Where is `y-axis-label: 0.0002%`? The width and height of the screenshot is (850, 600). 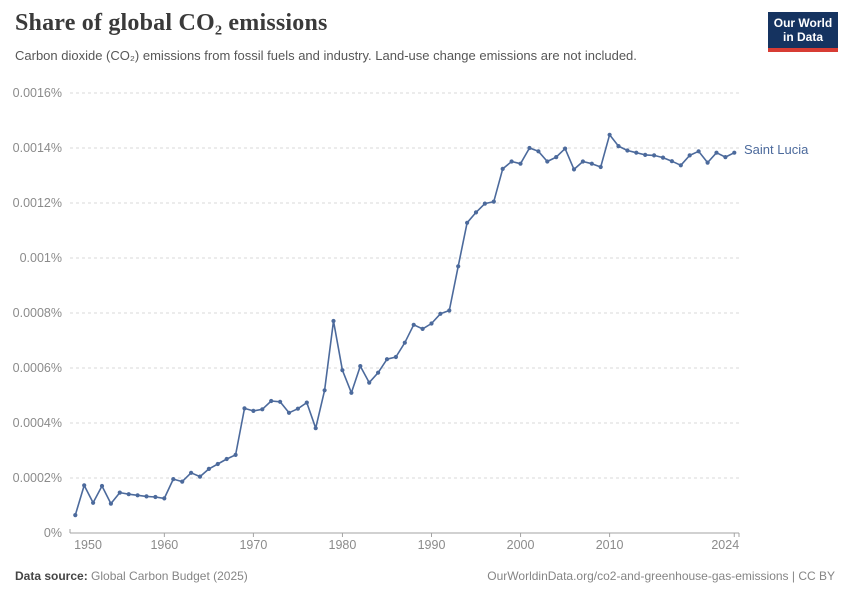 y-axis-label: 0.0002% is located at coordinates (37, 478).